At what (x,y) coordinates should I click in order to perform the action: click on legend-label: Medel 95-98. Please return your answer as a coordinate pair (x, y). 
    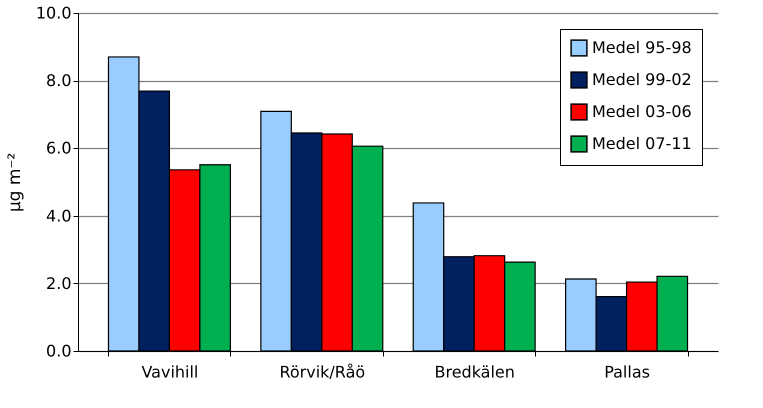
    Looking at the image, I should click on (642, 47).